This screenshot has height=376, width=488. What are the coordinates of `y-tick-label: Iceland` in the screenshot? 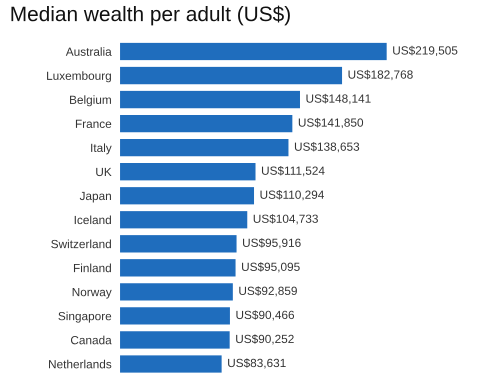 It's located at (92, 219).